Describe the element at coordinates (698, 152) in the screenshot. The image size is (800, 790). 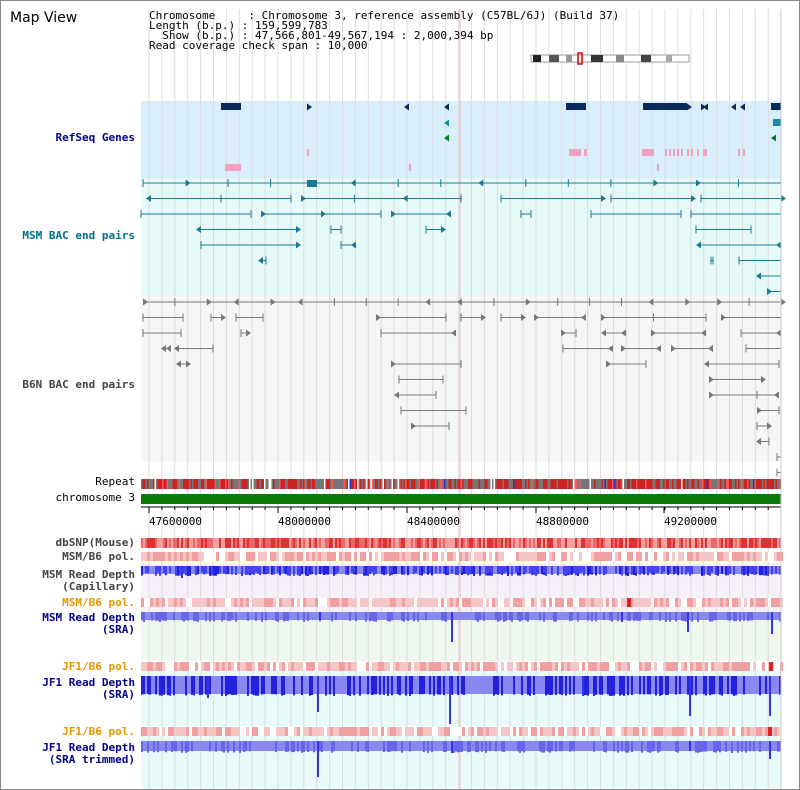
I see `refseq-pink-feature` at that location.